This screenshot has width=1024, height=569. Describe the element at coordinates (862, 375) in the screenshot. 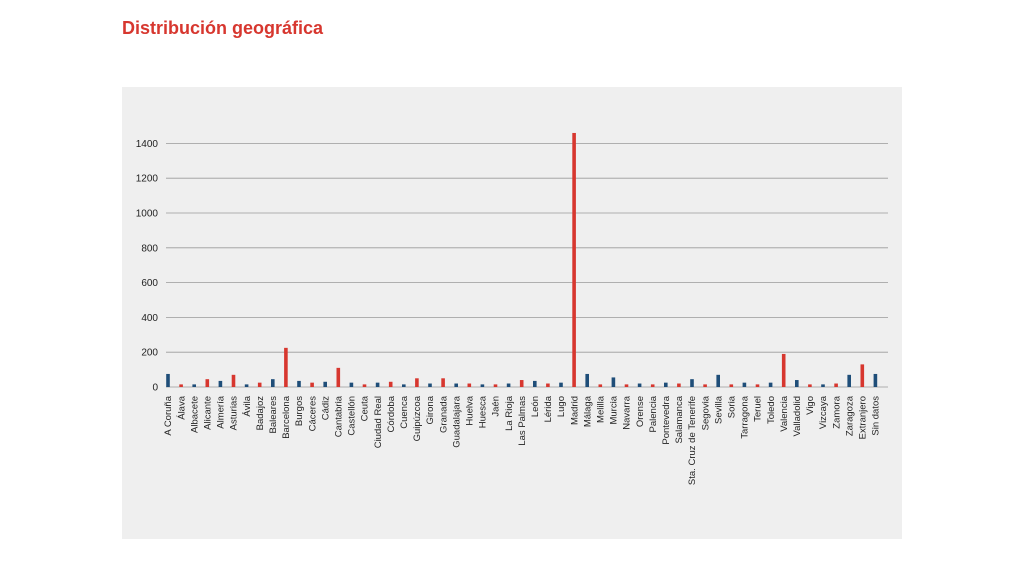

I see `bar-extranjero` at that location.